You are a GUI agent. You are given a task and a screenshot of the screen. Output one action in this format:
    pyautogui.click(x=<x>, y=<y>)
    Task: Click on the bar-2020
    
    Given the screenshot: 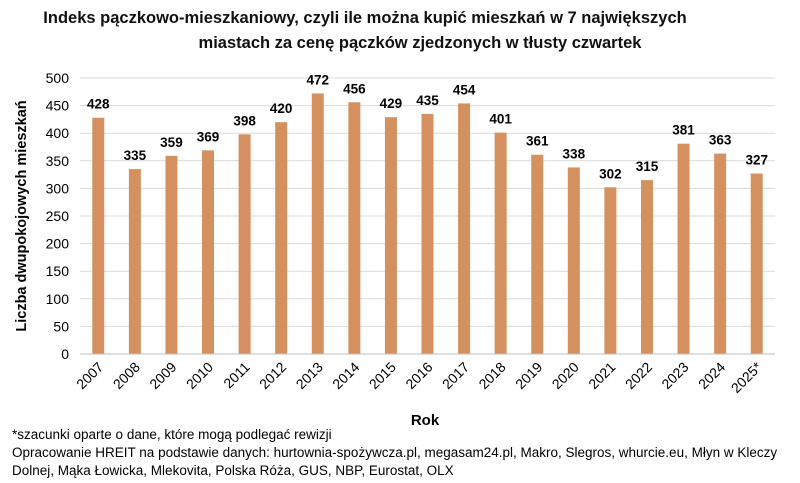 What is the action you would take?
    pyautogui.click(x=573, y=260)
    